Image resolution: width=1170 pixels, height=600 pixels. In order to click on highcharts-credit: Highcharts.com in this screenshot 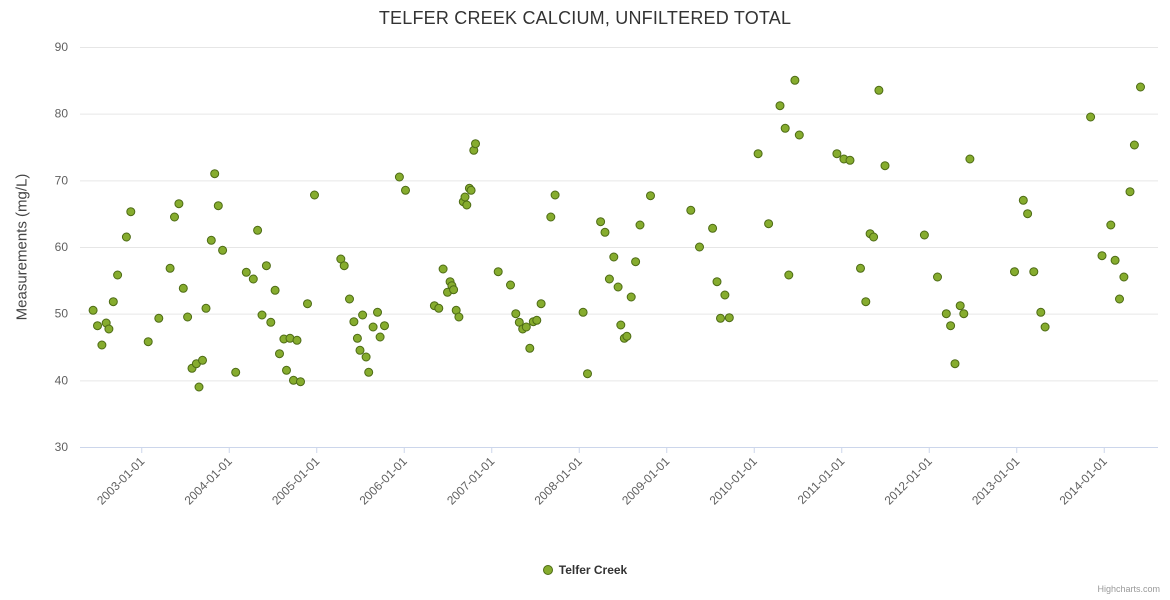, I will do `click(1128, 589)`.